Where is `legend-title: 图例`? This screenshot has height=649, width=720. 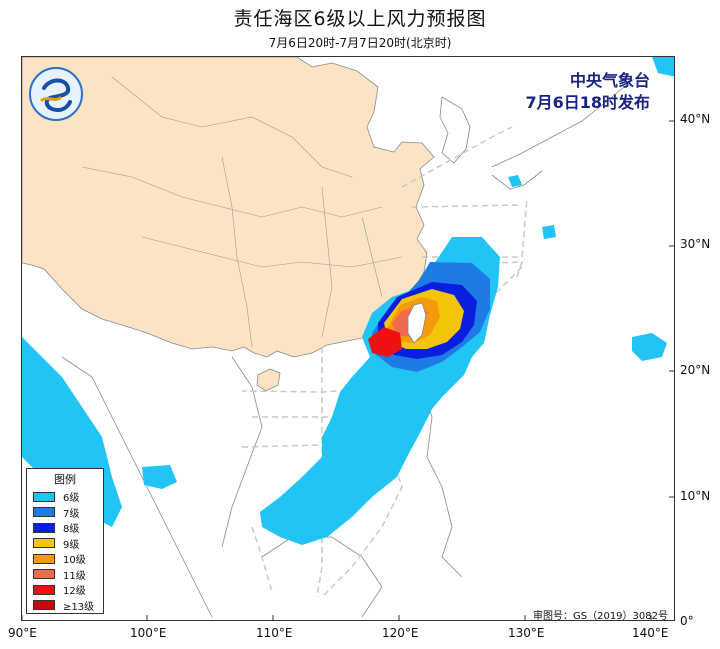 legend-title: 图例 is located at coordinates (65, 479).